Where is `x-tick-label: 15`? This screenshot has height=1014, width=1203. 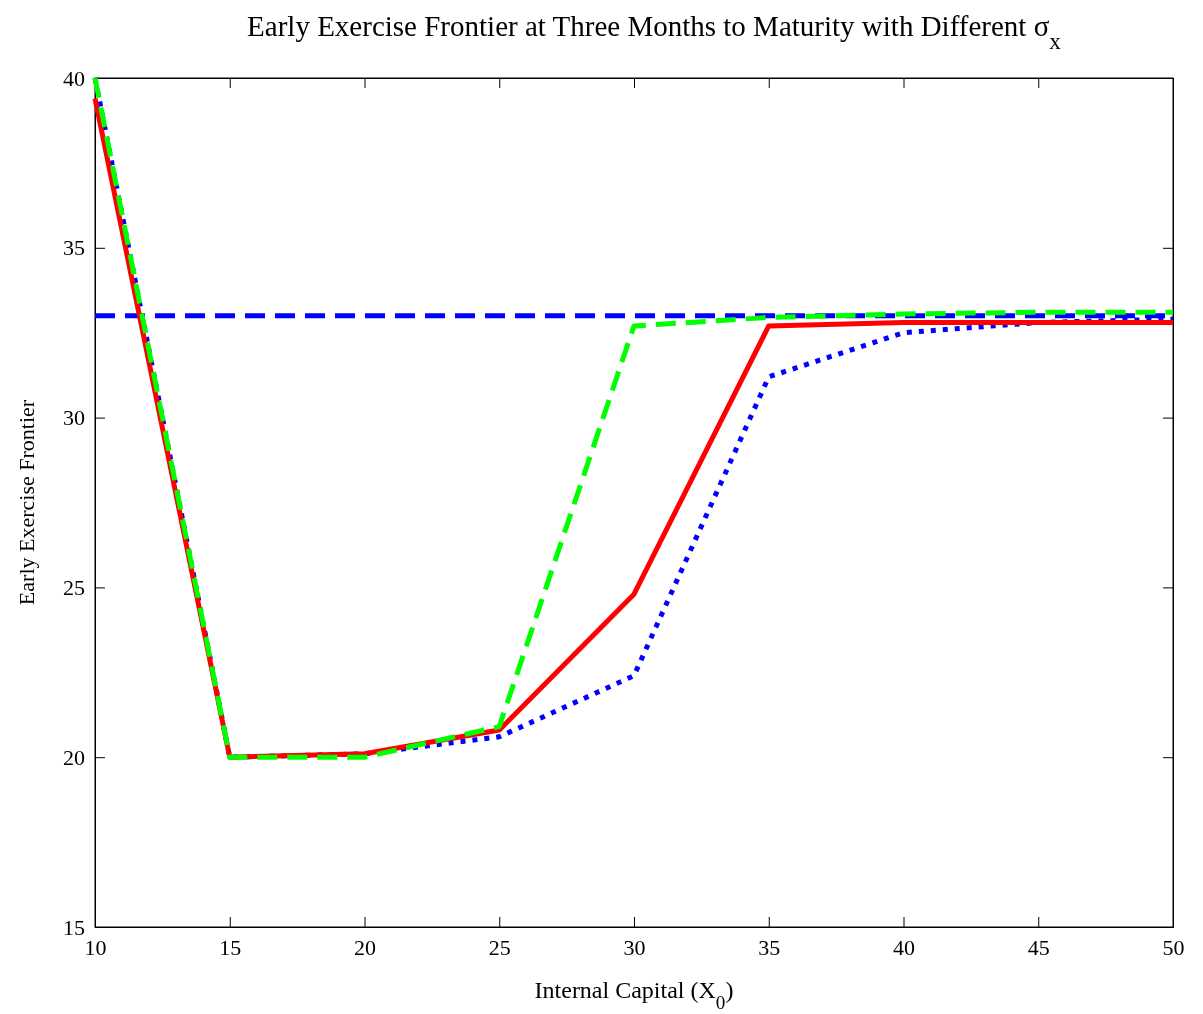 x-tick-label: 15 is located at coordinates (230, 947).